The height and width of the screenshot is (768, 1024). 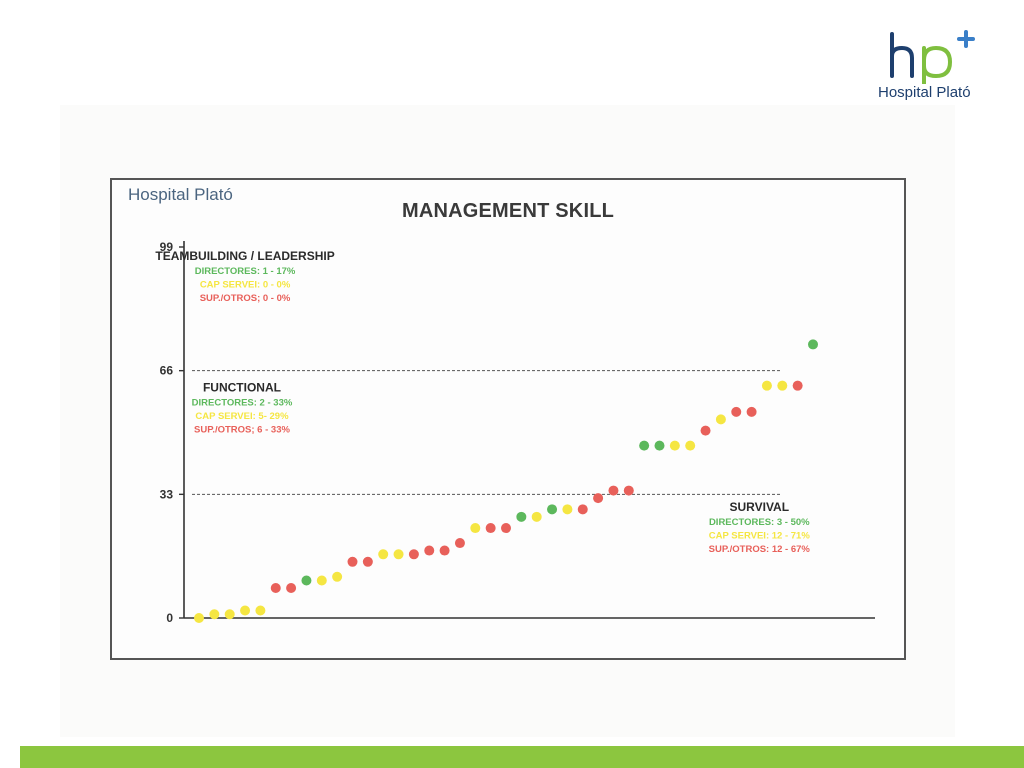 I want to click on chart-title: MANAGEMENT SKILL, so click(x=508, y=211).